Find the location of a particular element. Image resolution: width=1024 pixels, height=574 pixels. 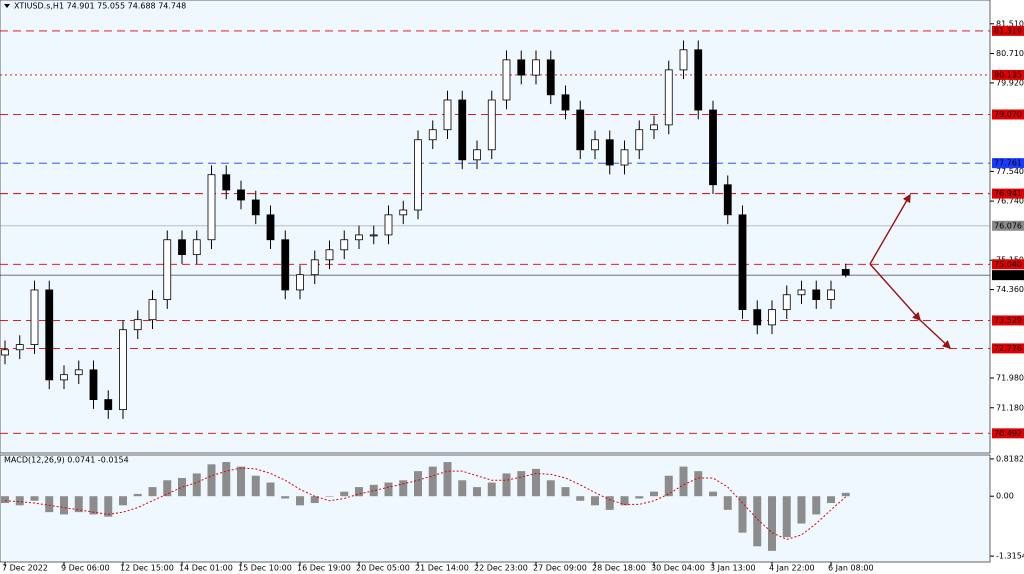

down-arrow-extension is located at coordinates (935, 334).